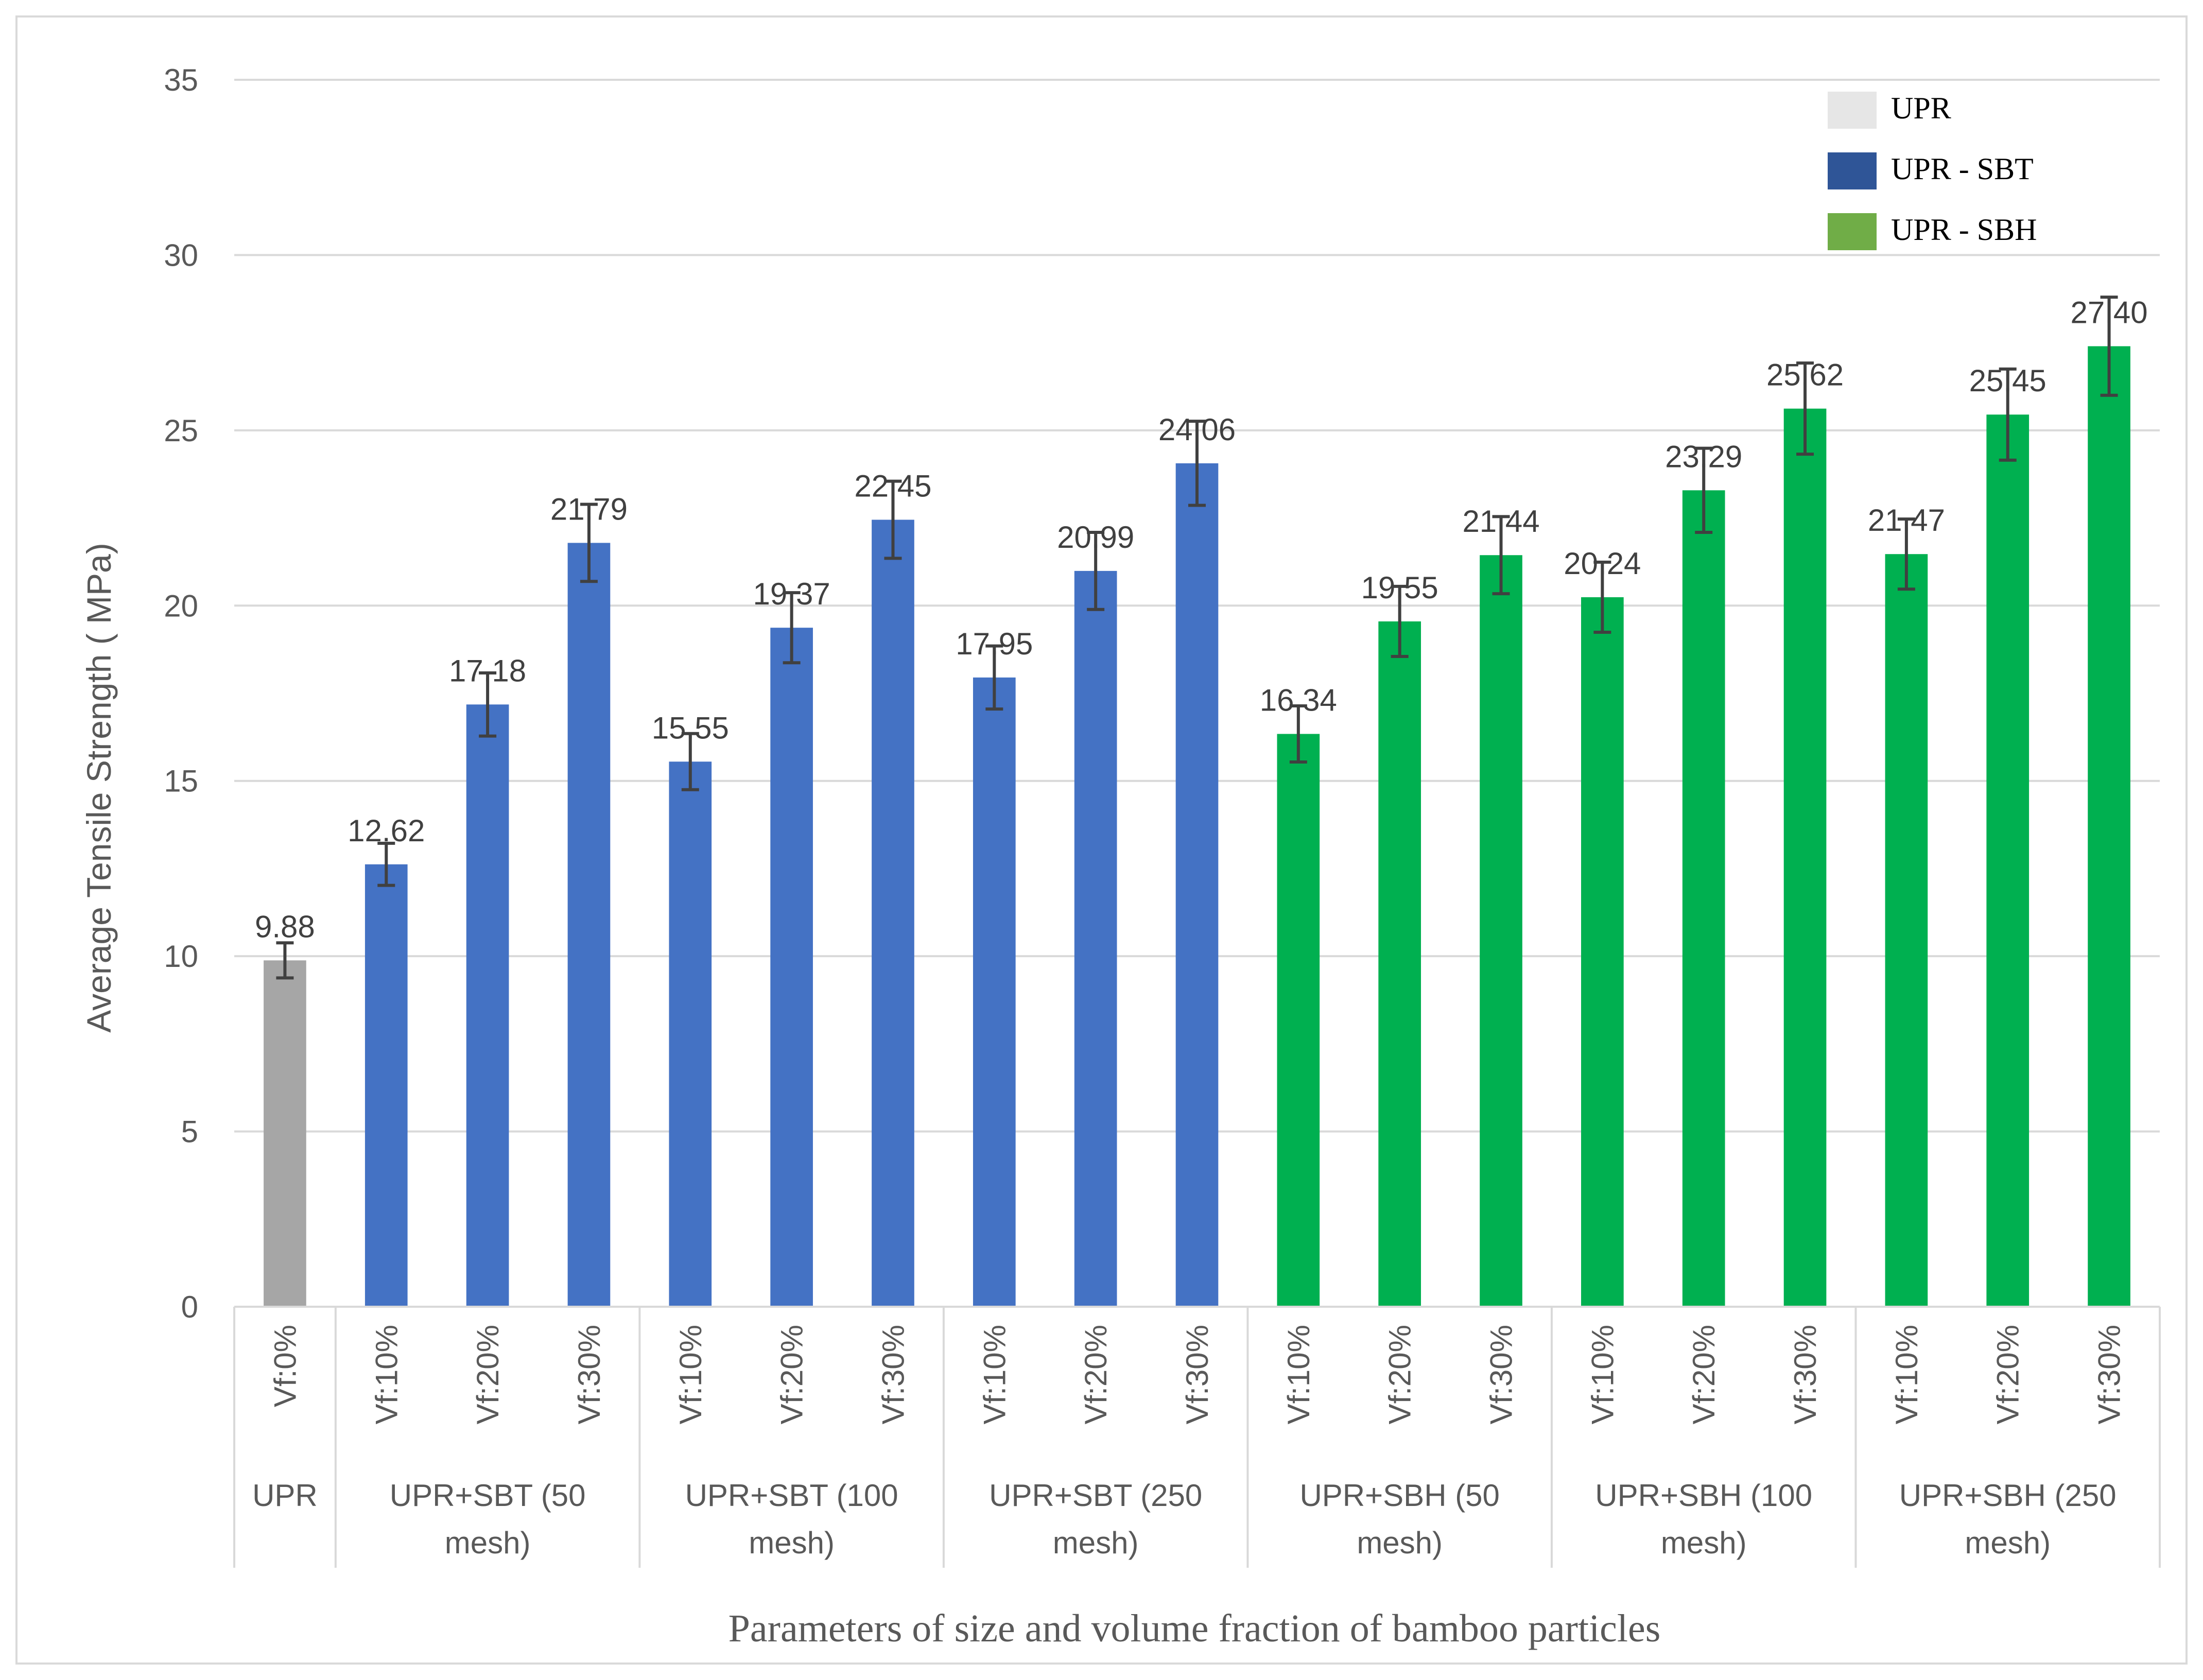  Describe the element at coordinates (190, 1307) in the screenshot. I see `y-tick-label: 0` at that location.